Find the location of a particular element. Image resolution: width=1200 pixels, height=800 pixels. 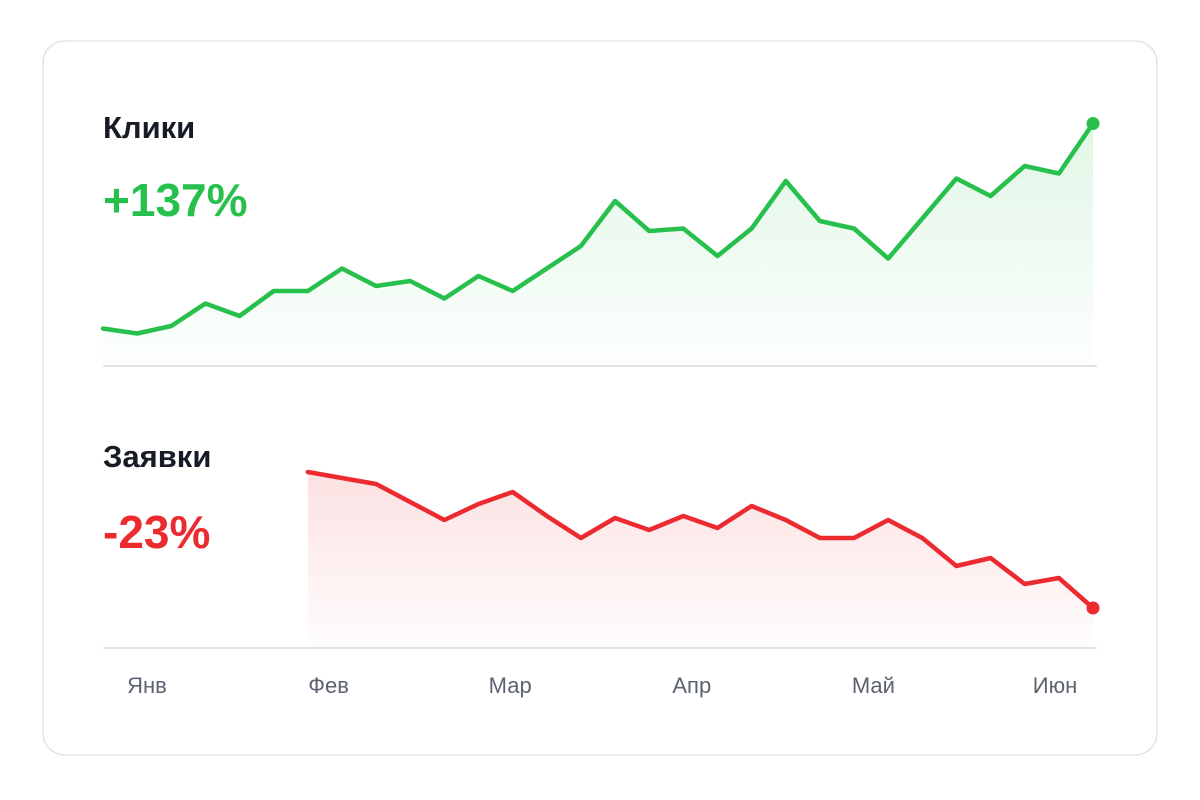

area is located at coordinates (700, 560).